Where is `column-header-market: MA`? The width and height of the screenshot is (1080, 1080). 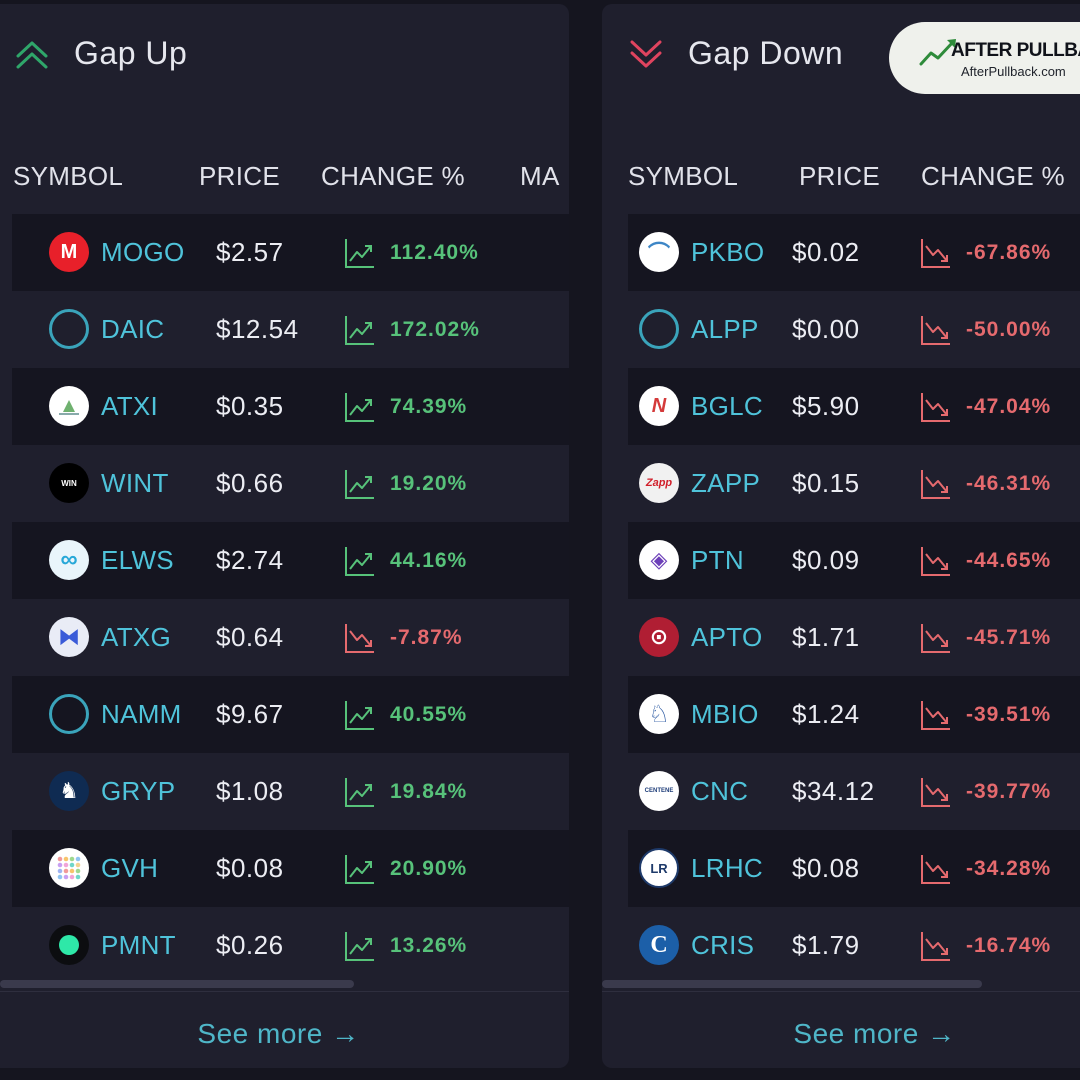
column-header-market: MA is located at coordinates (540, 176).